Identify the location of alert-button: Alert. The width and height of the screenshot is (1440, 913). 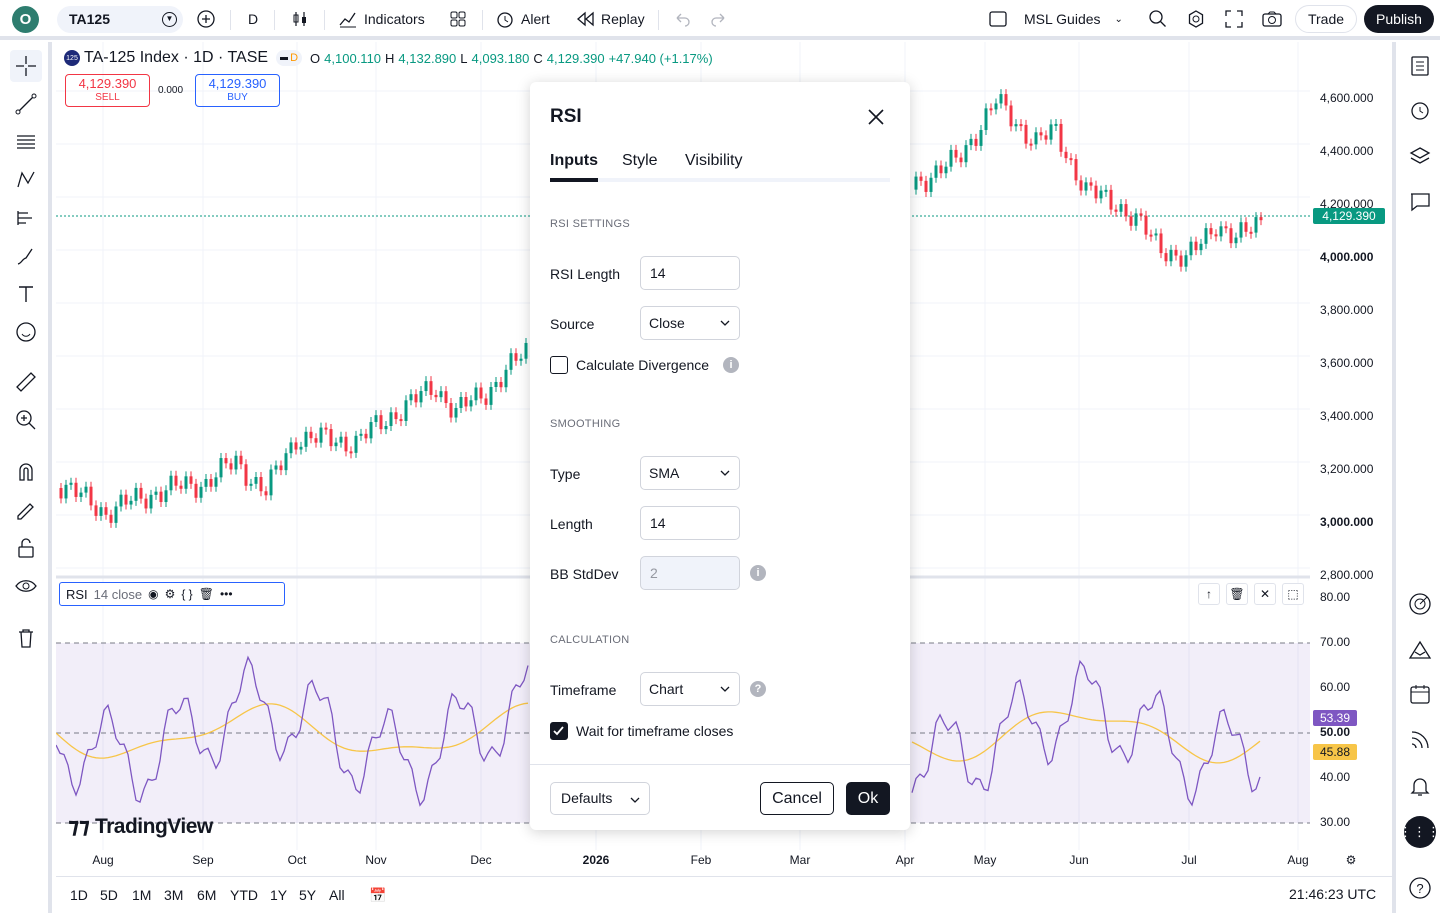
(522, 19).